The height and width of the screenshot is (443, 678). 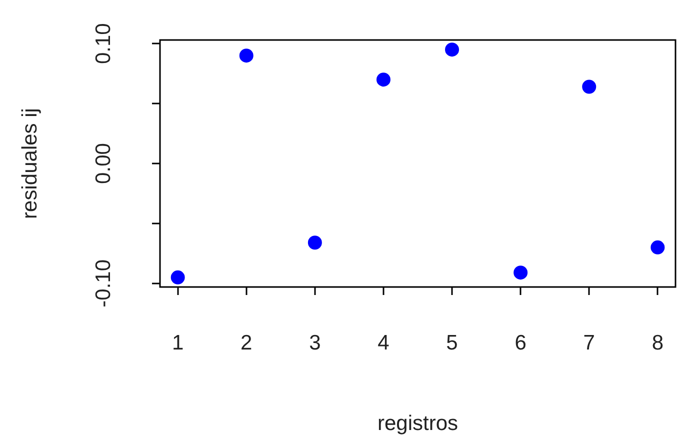 What do you see at coordinates (384, 342) in the screenshot?
I see `x-tick-label: 4` at bounding box center [384, 342].